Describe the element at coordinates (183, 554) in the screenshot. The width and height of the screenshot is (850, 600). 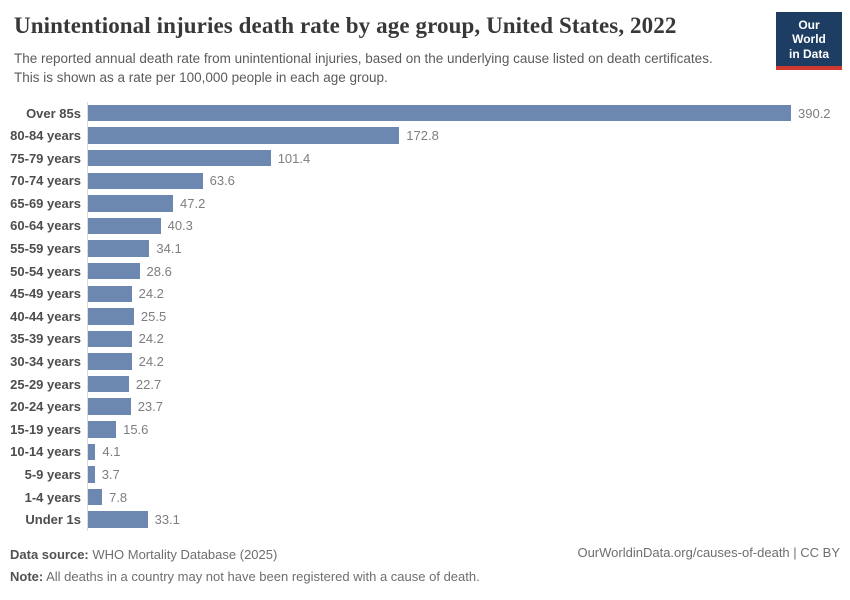
I see `data-source-value: WHO Mortality Database (2025)` at that location.